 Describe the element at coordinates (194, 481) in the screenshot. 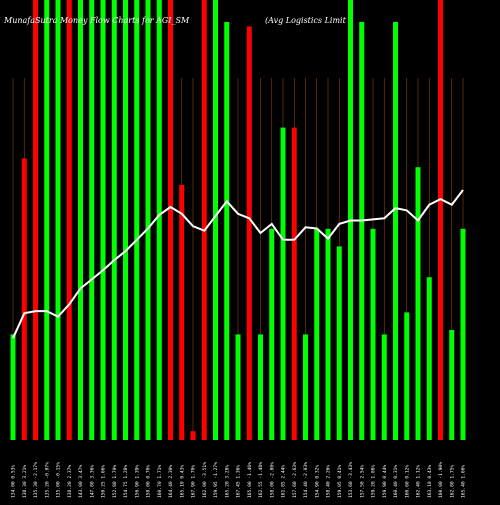

I see `x-tick-label: 167.90 1.70%` at that location.